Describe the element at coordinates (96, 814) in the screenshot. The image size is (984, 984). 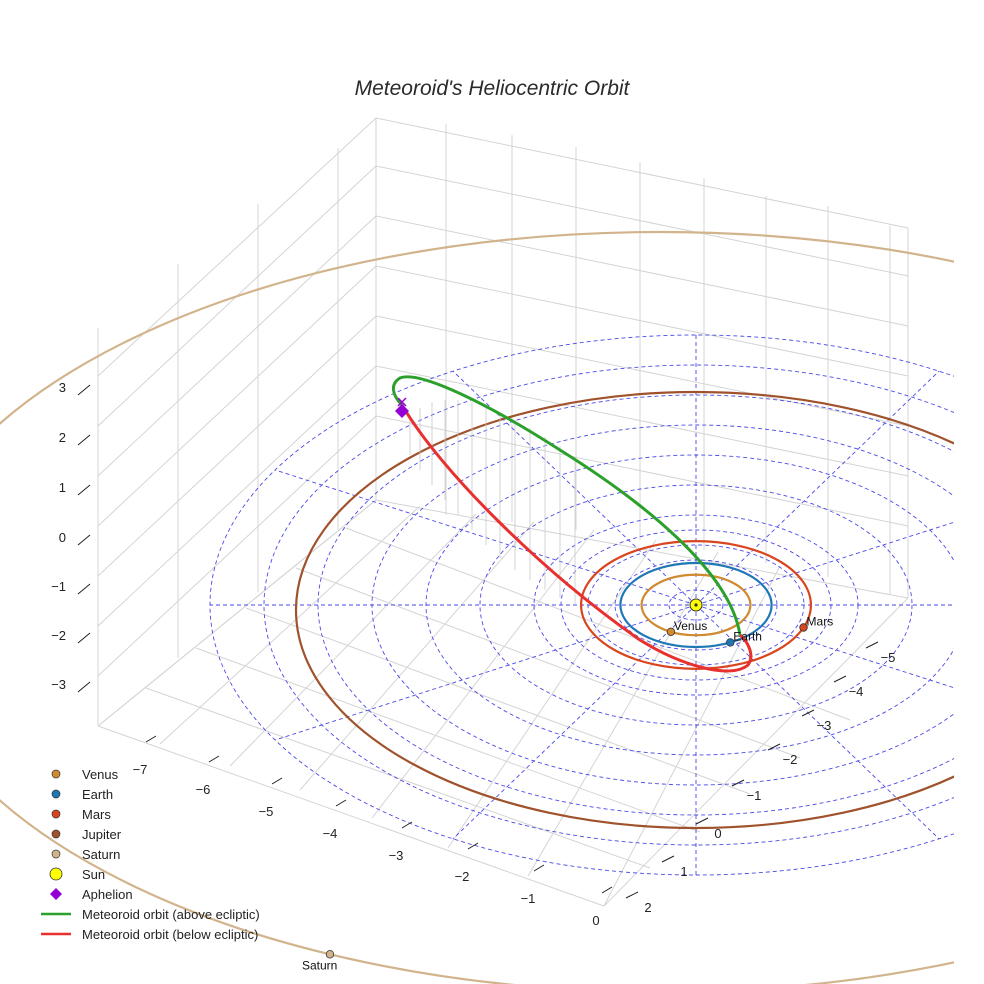
I see `legend-label: Mars` at that location.